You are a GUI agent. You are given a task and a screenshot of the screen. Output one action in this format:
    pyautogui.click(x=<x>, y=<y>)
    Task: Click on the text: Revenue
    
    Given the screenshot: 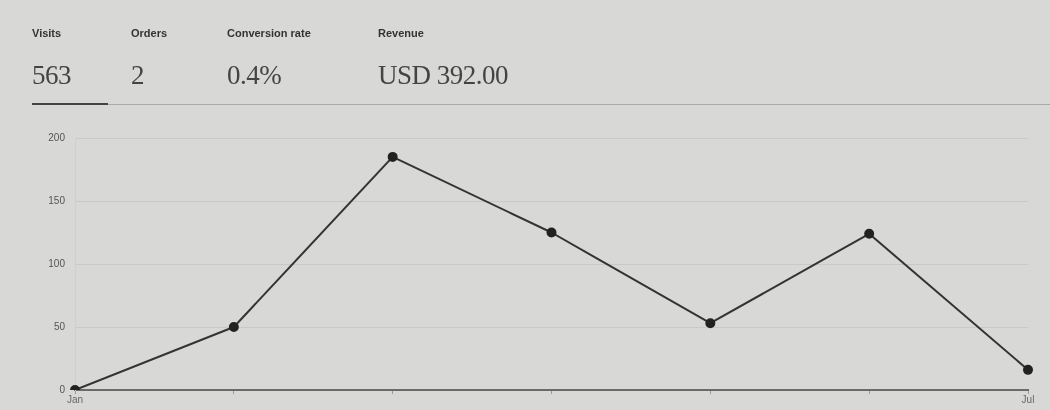 What is the action you would take?
    pyautogui.click(x=401, y=33)
    